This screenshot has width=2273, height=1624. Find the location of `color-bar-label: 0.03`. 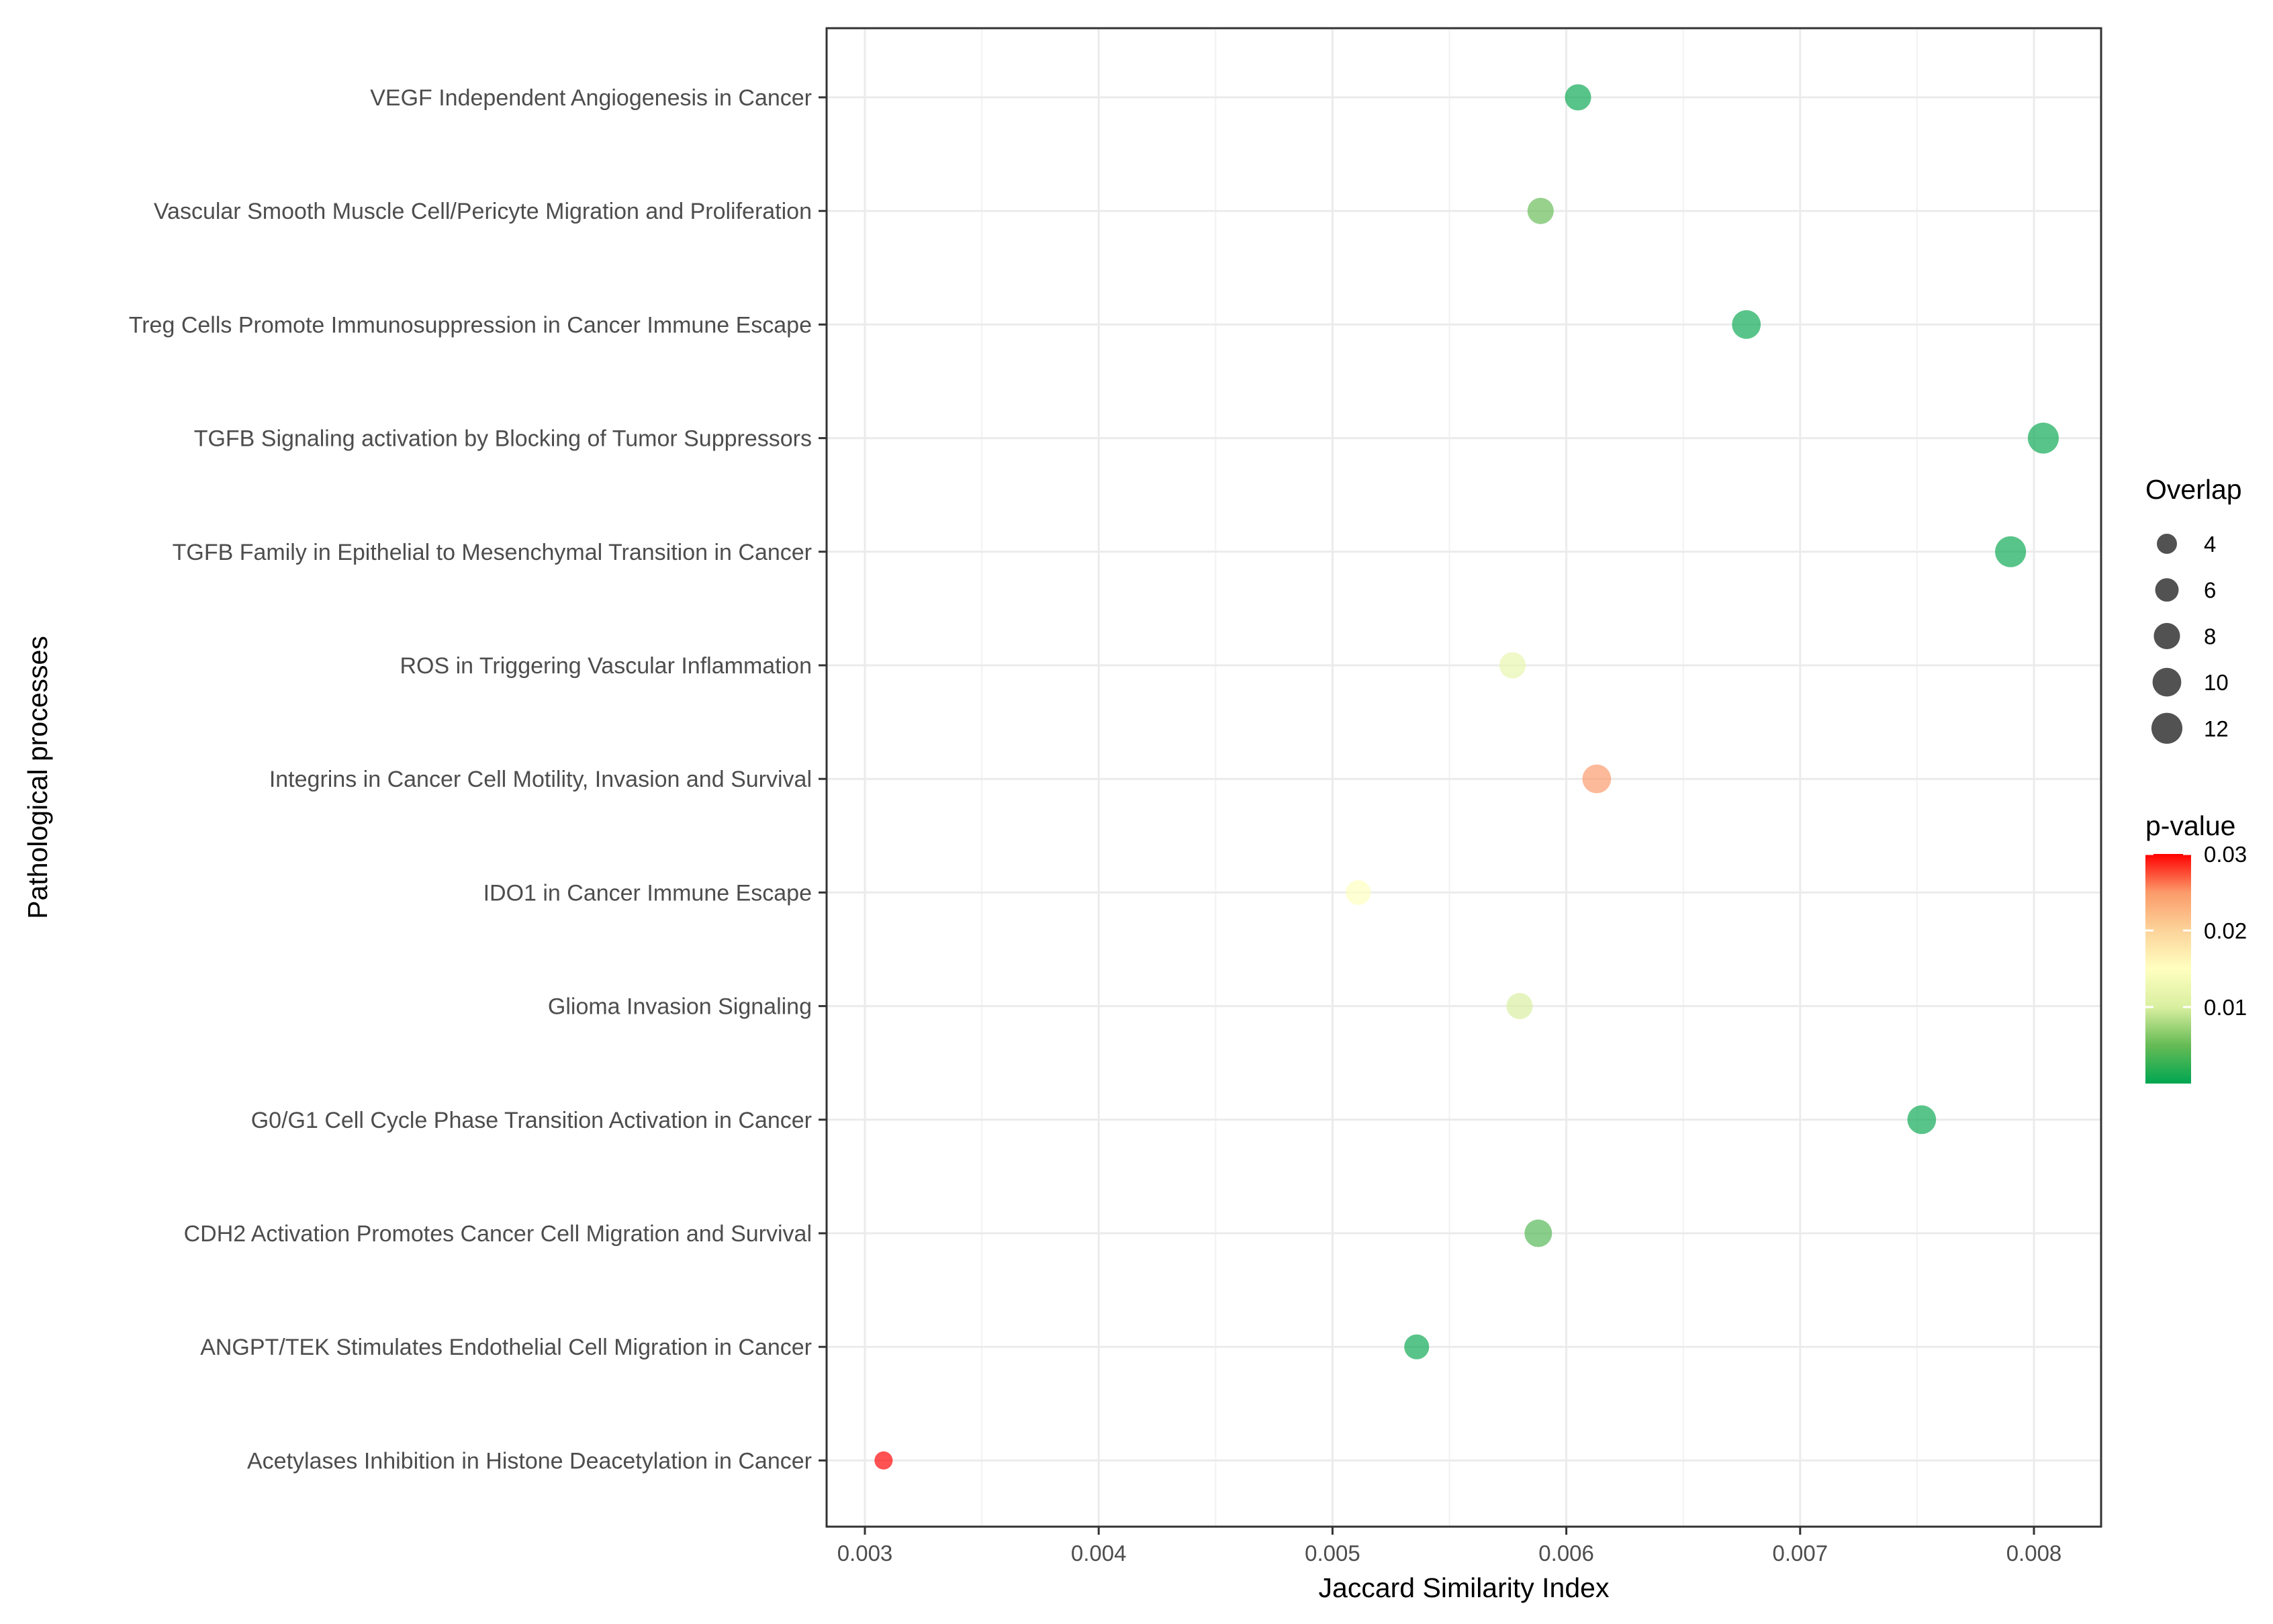

color-bar-label: 0.03 is located at coordinates (2225, 854).